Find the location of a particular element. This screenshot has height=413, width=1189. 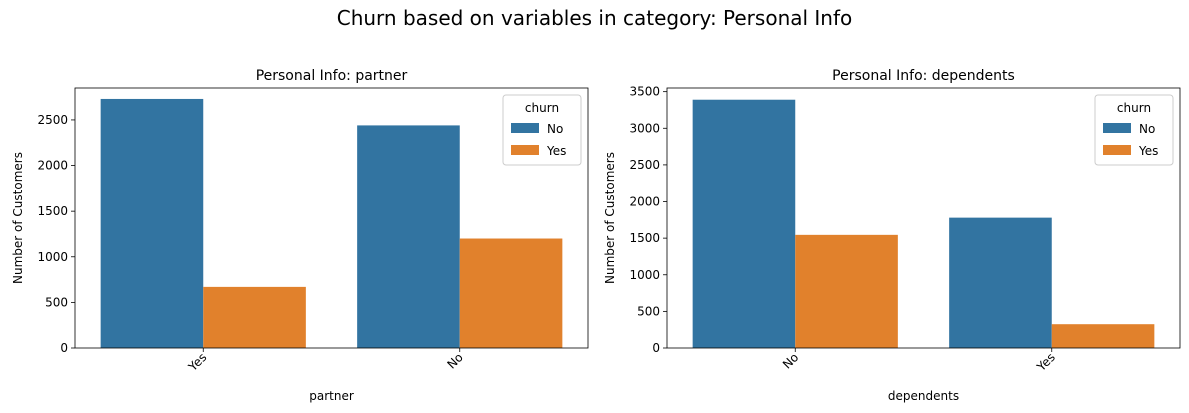

subplot-title-0: Personal Info: partner is located at coordinates (332, 76).